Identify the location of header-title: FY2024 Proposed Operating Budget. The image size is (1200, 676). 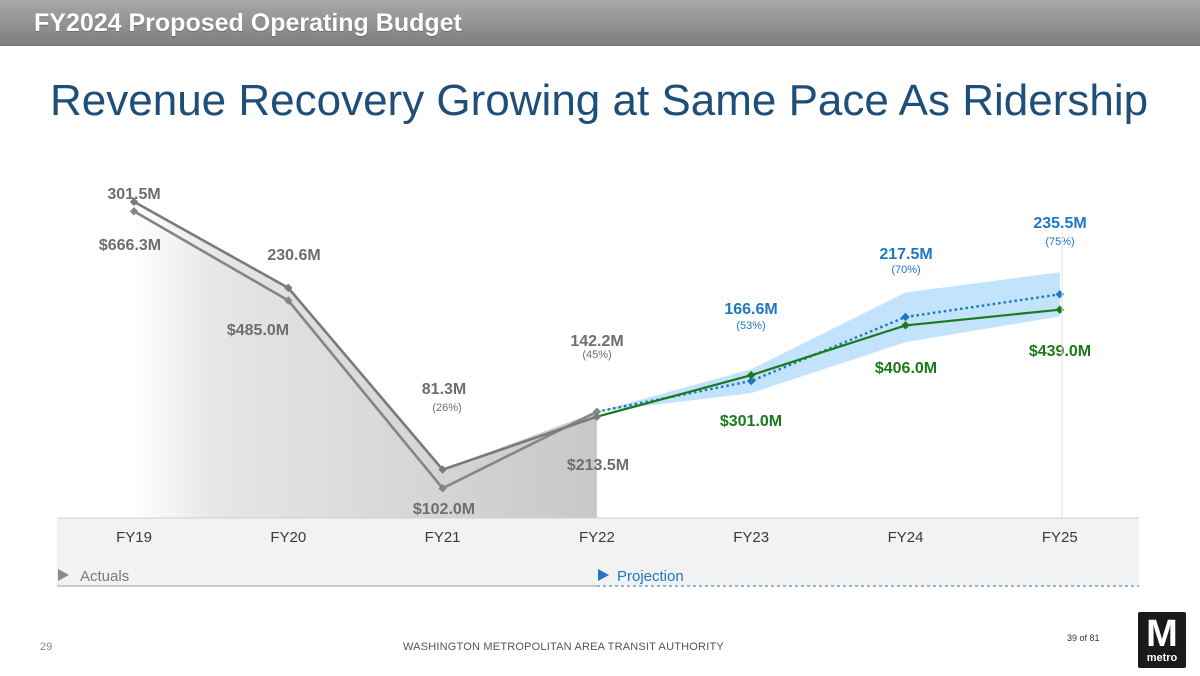
(248, 23).